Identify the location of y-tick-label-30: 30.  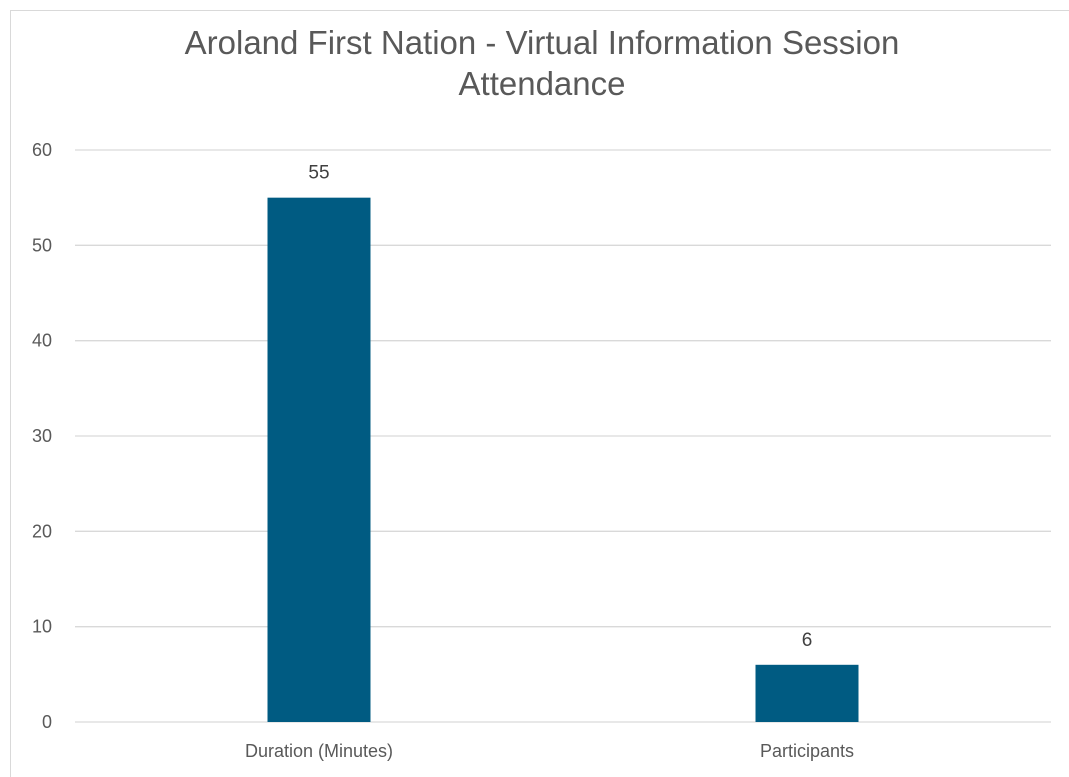
(42, 436).